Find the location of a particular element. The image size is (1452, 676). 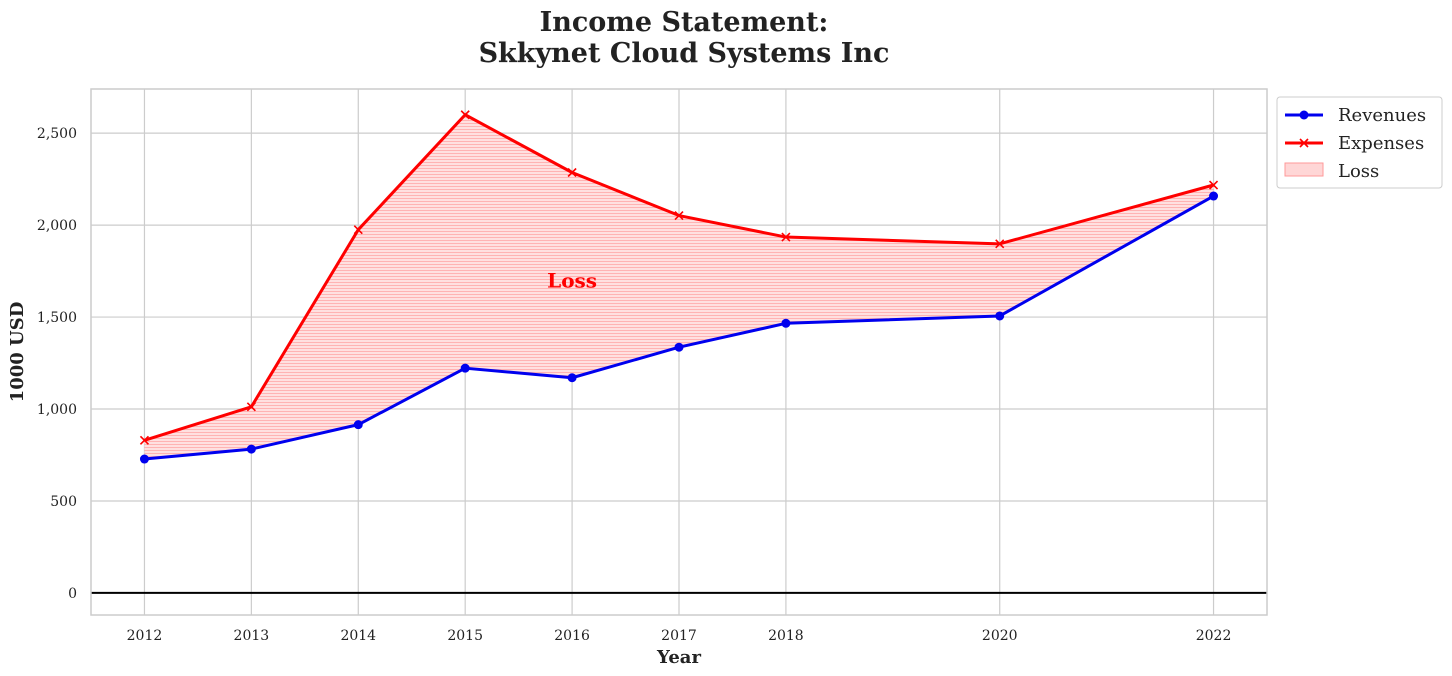

expenses-point-2012 is located at coordinates (144, 440).